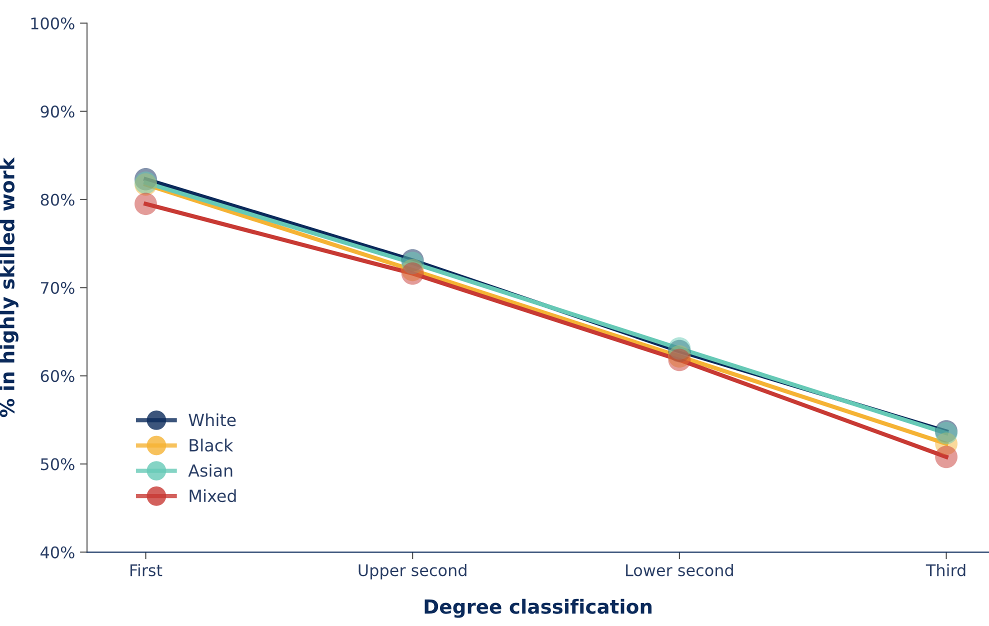 The image size is (989, 626). I want to click on y-tick-label: 60%, so click(57, 376).